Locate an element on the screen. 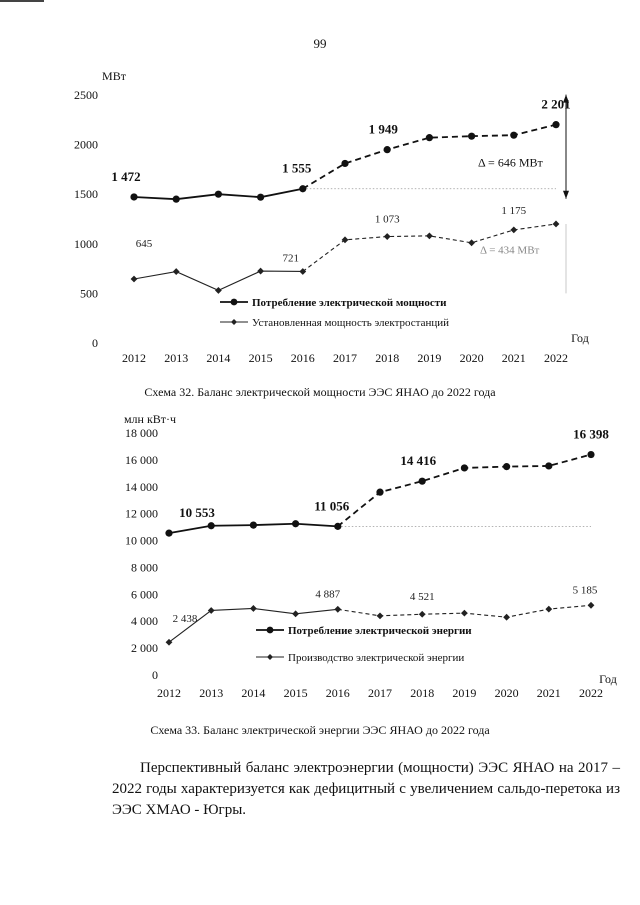 This screenshot has height=905, width=640. data-label: 4 887 is located at coordinates (327, 594).